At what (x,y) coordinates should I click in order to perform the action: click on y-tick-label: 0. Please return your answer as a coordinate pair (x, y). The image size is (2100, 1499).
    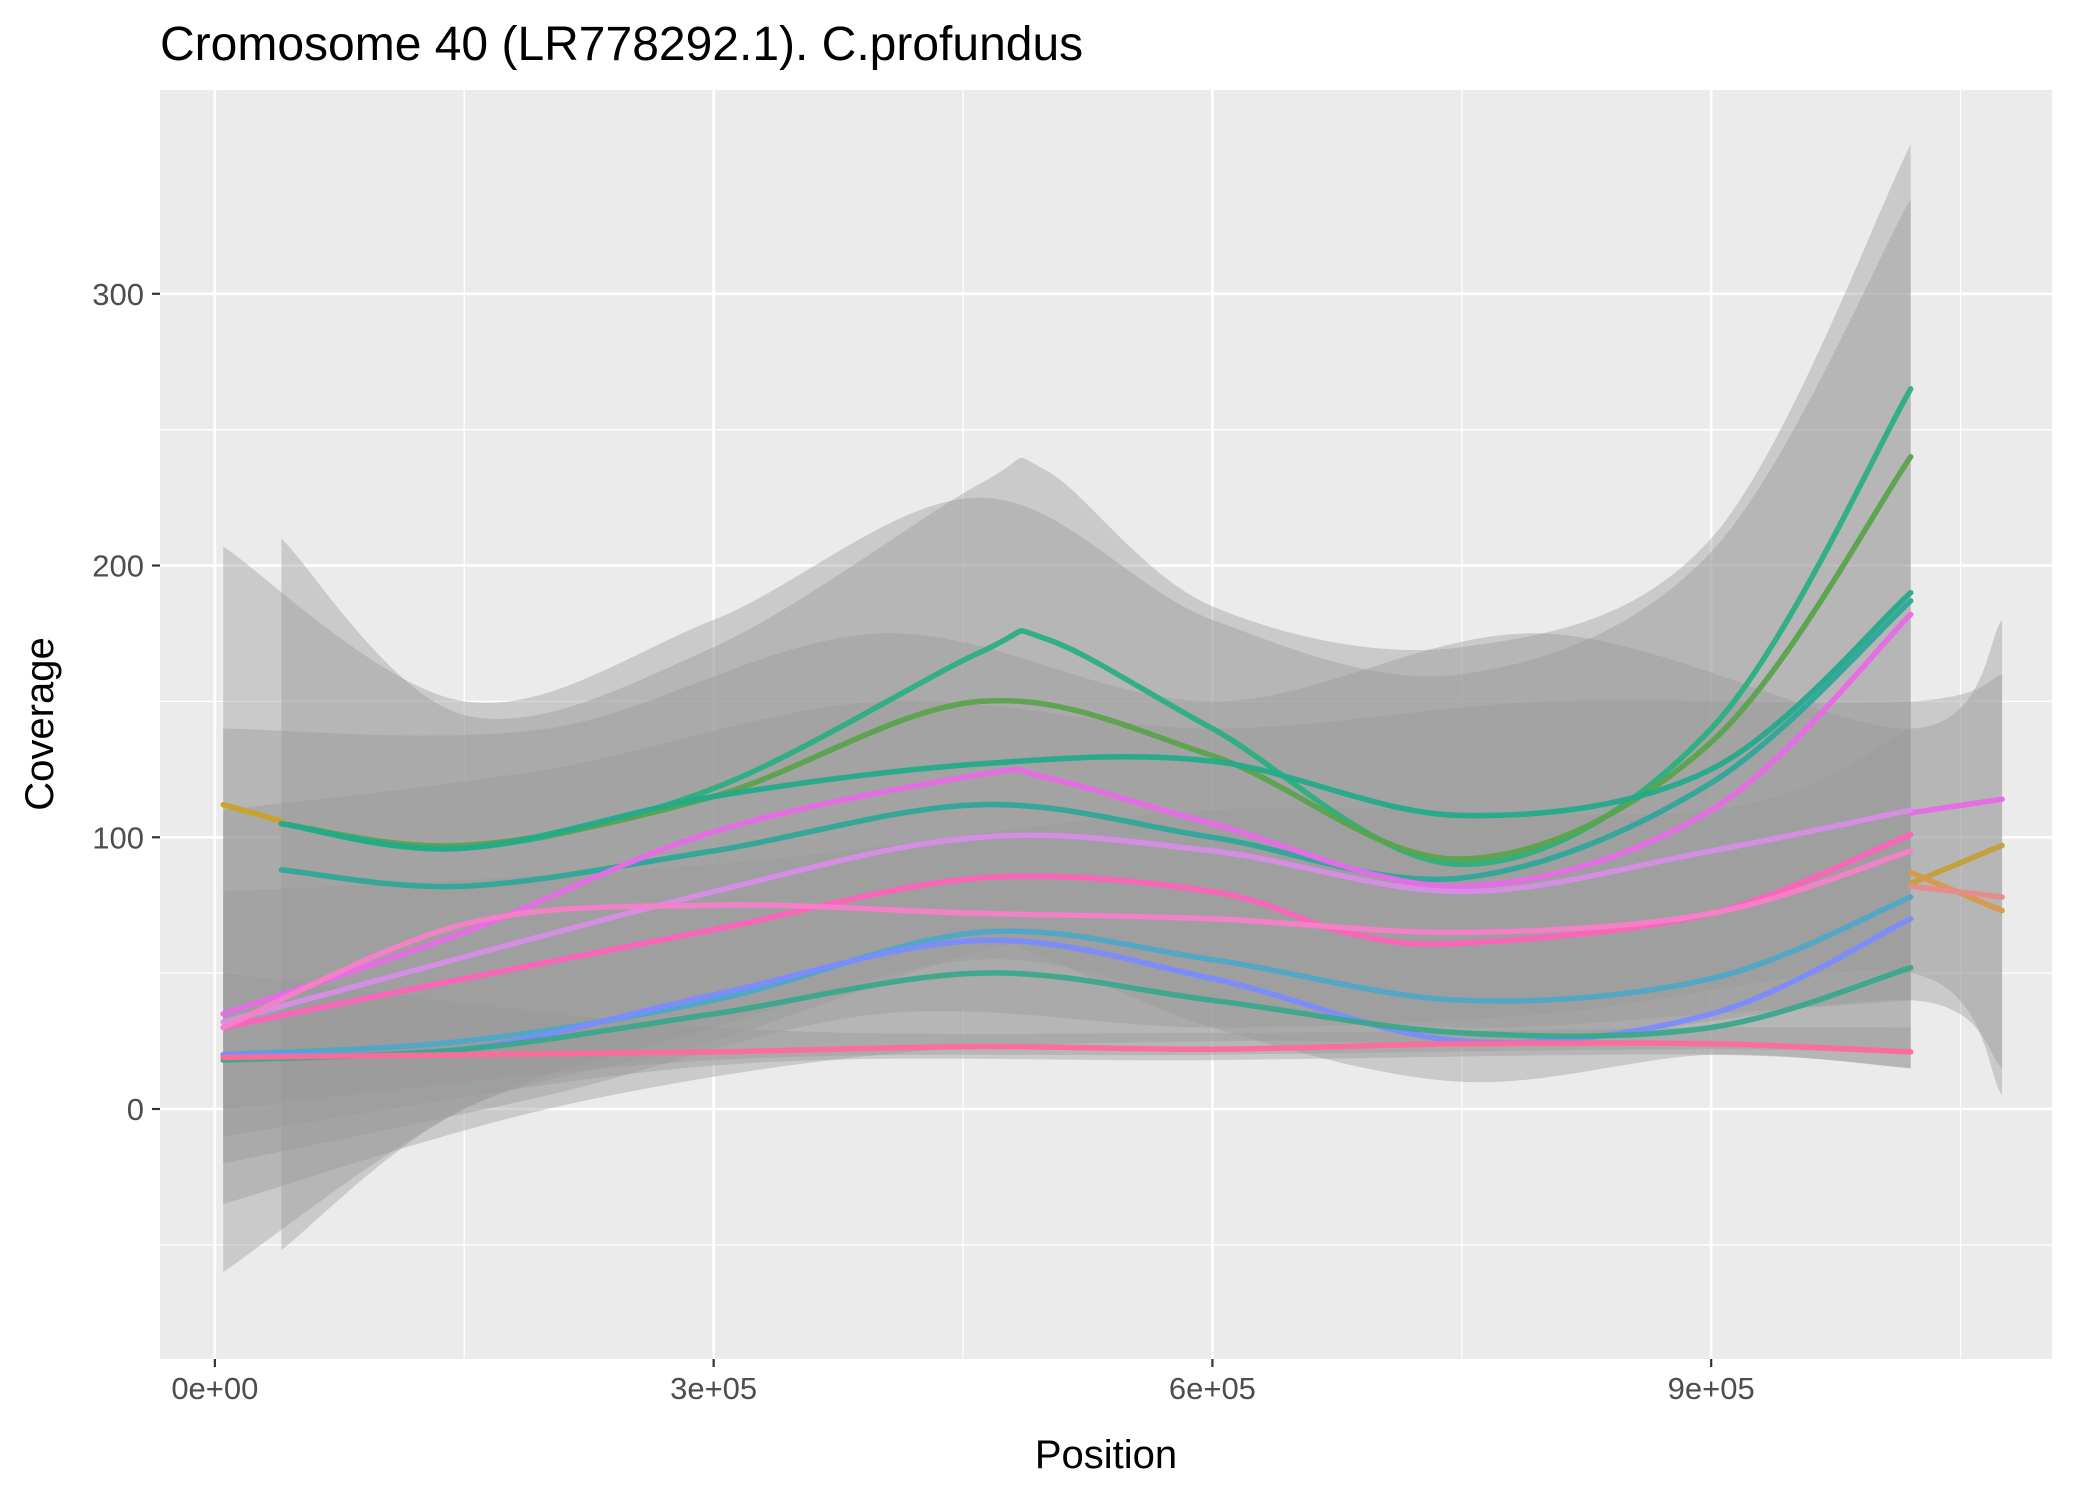
    Looking at the image, I should click on (135, 1109).